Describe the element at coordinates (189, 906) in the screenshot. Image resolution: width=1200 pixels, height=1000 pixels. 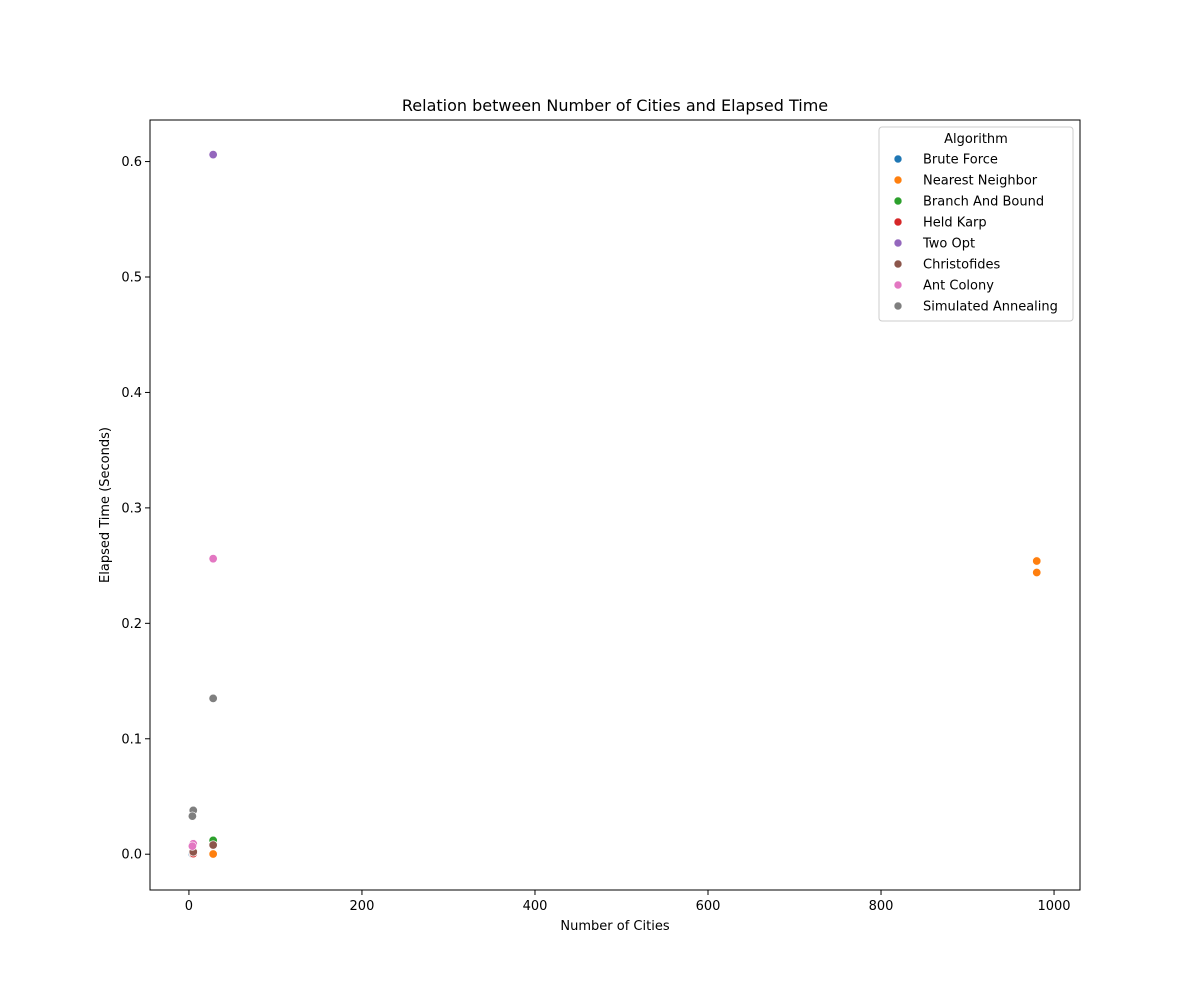
I see `x-tick-label: 0` at that location.